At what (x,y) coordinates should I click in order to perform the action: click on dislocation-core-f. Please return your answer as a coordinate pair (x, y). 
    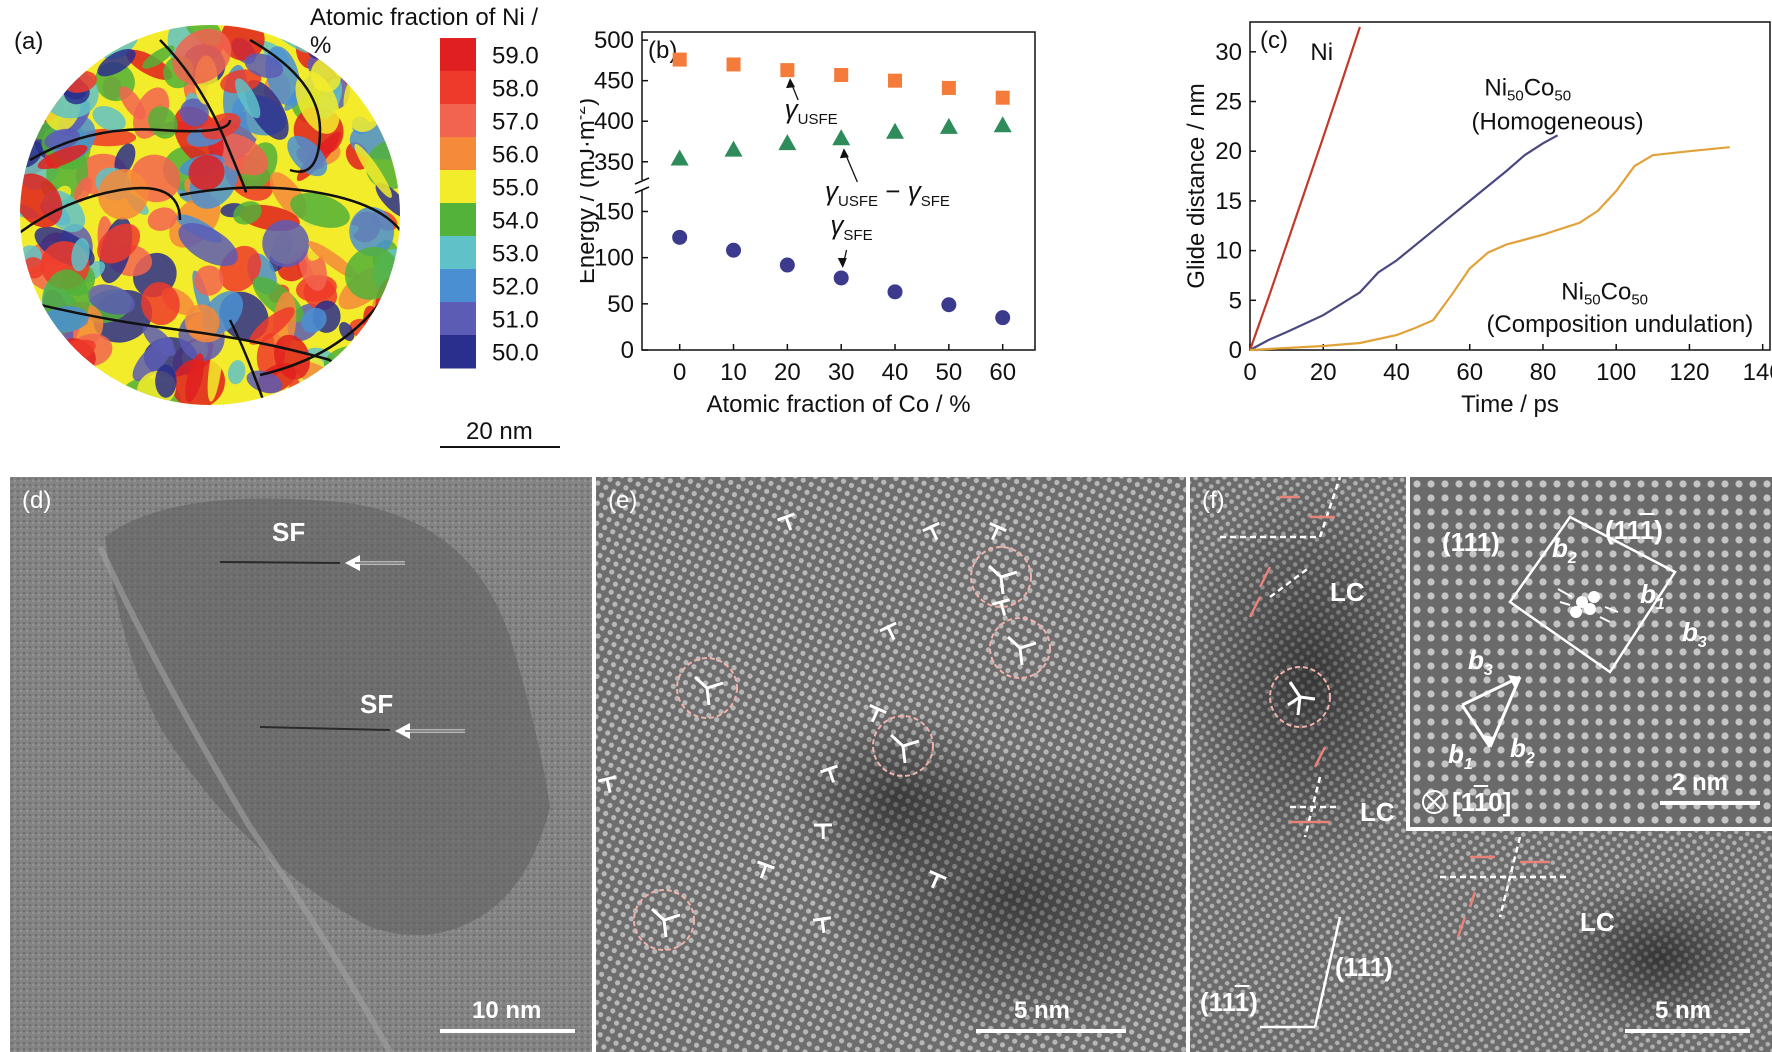
    Looking at the image, I should click on (1300, 697).